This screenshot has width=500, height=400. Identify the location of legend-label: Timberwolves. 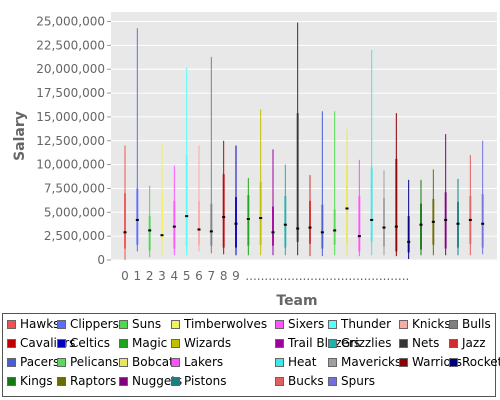
(226, 324).